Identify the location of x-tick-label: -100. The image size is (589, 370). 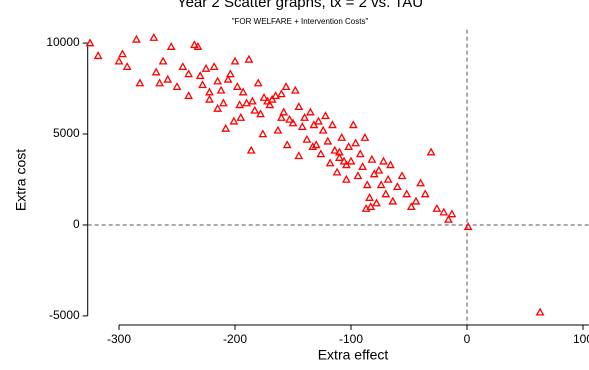
(351, 339).